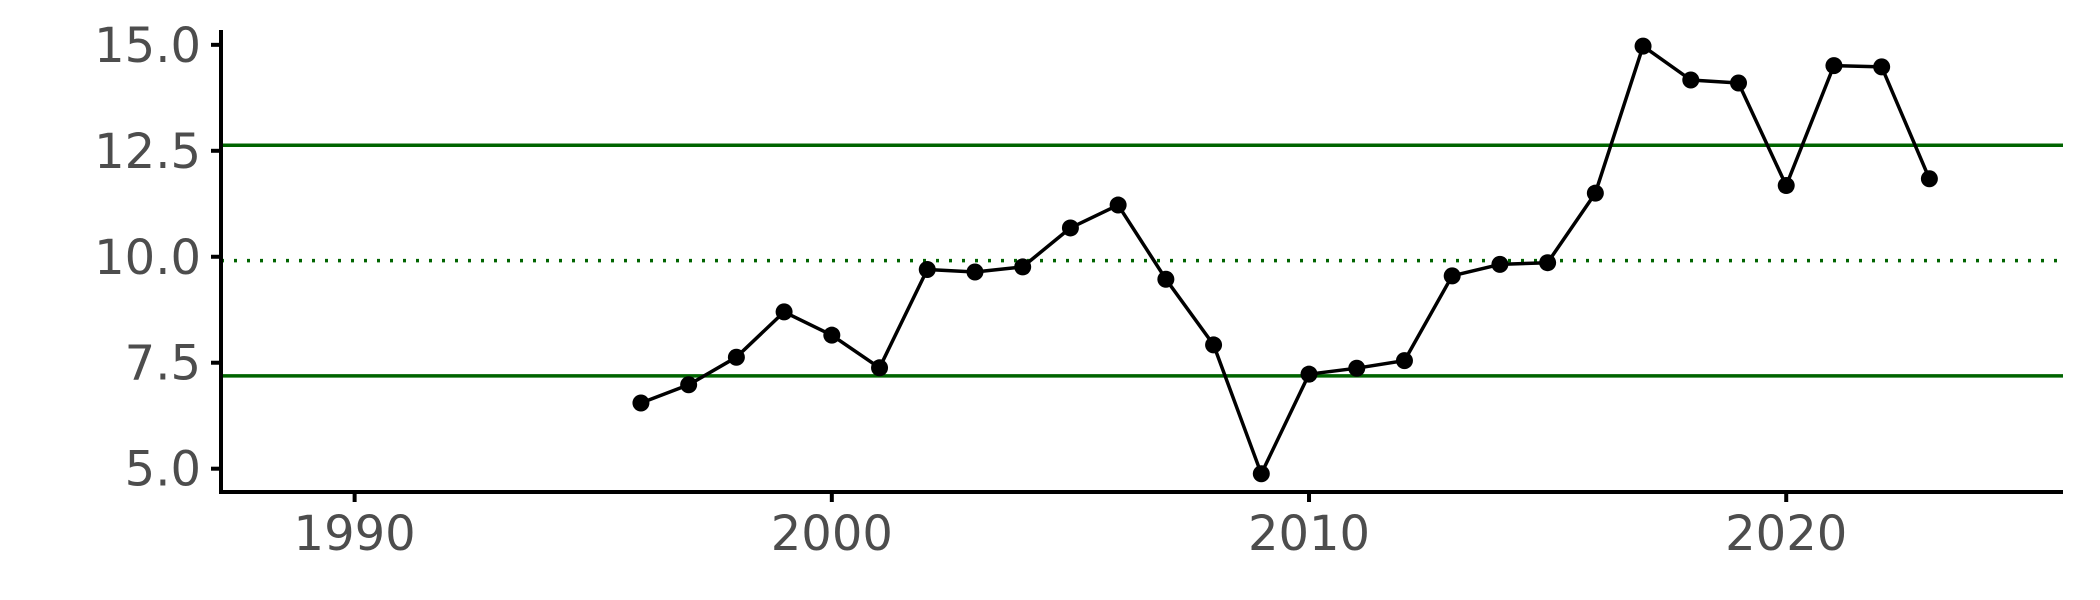  I want to click on y-tick-label: 7.5, so click(163, 364).